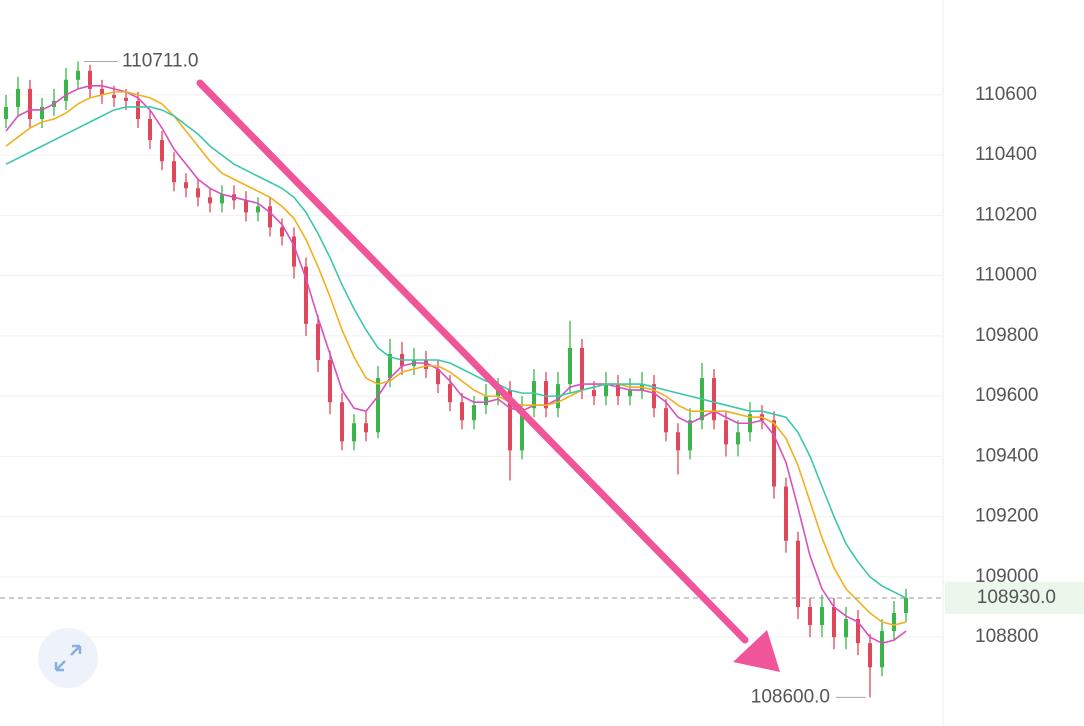 This screenshot has width=1084, height=726. I want to click on last-price-box, so click(1014, 597).